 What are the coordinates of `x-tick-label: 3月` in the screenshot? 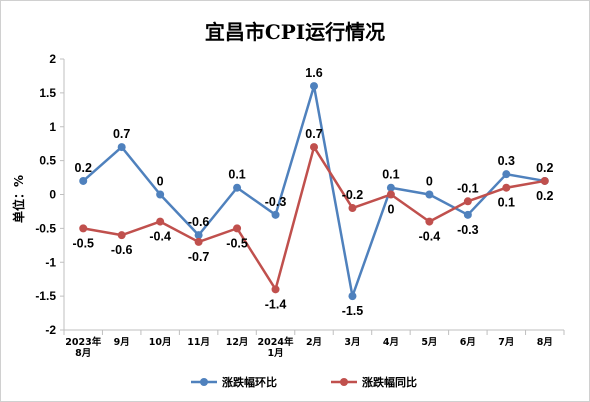 It's located at (352, 342).